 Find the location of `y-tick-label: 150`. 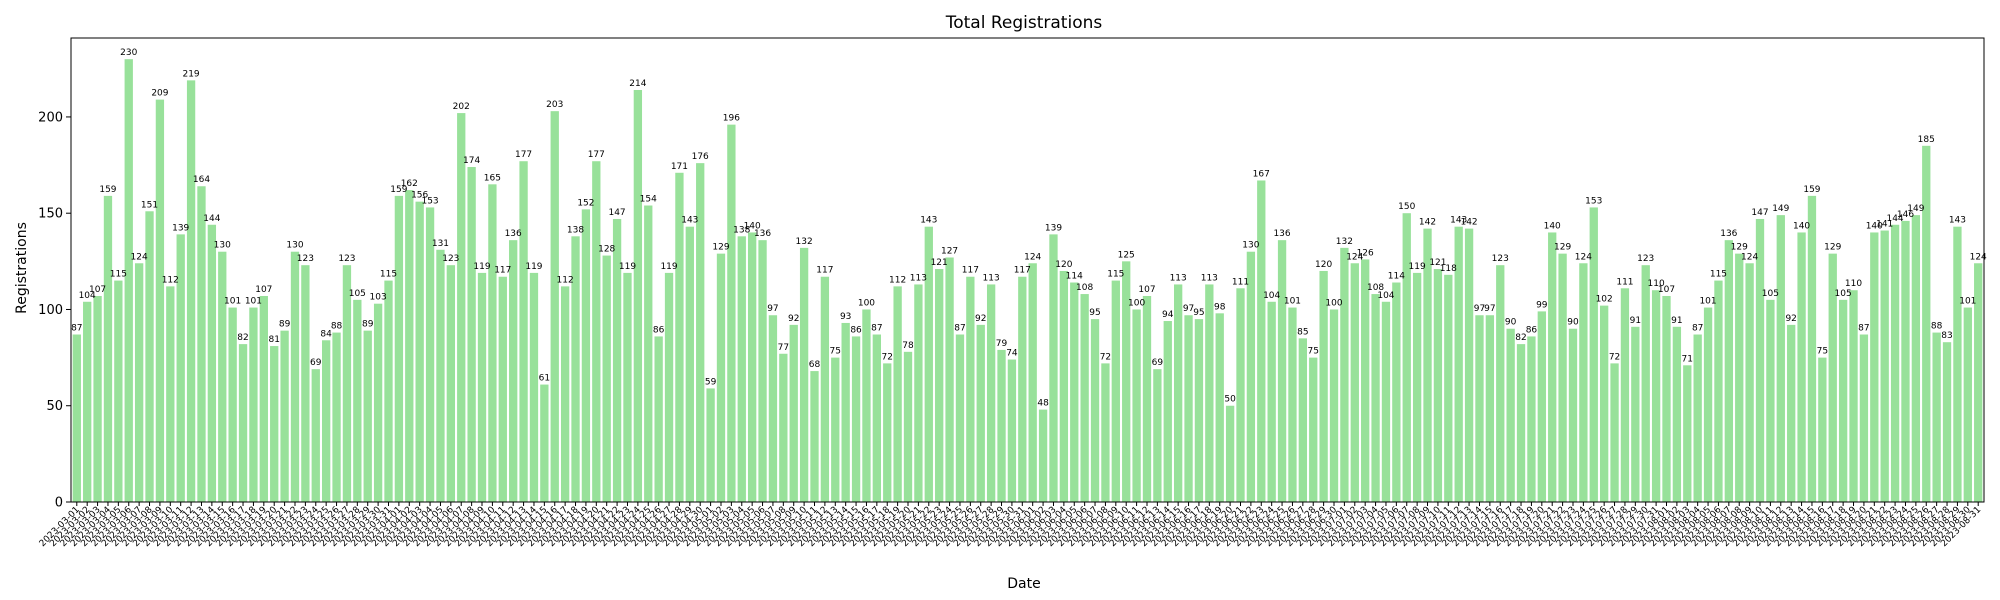

y-tick-label: 150 is located at coordinates (50, 214).